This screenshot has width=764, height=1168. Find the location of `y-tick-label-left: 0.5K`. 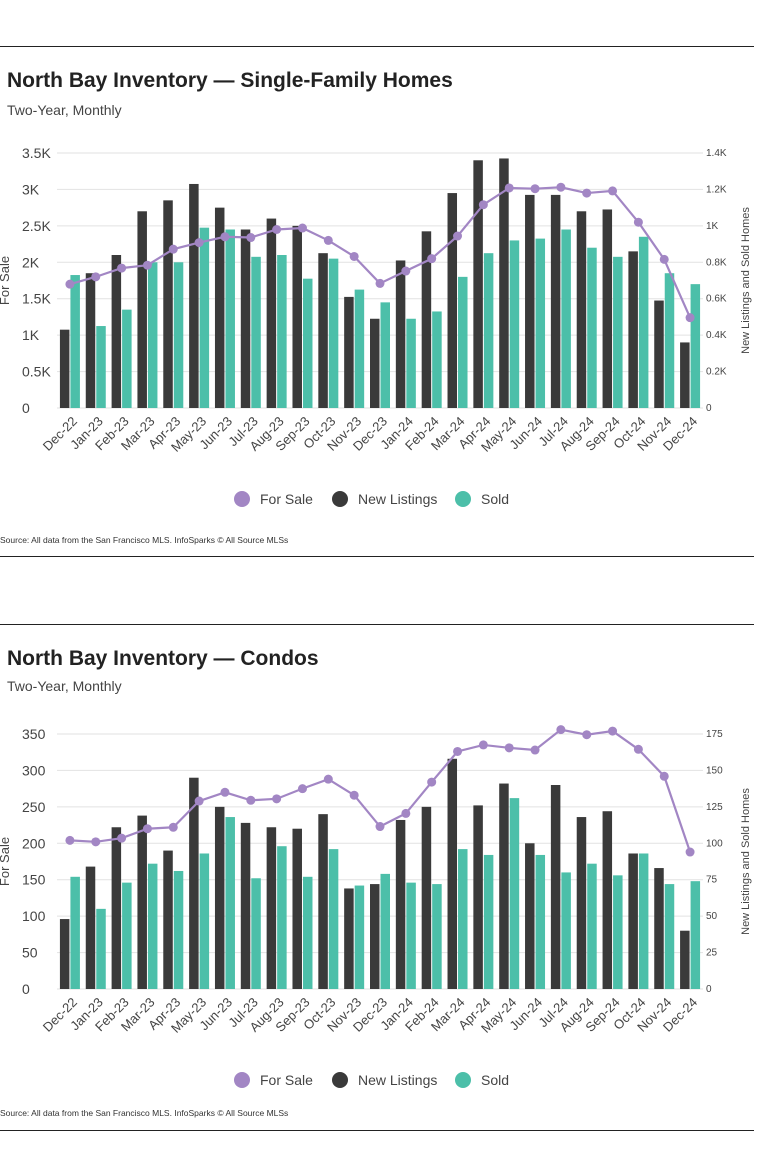

y-tick-label-left: 0.5K is located at coordinates (36, 372).